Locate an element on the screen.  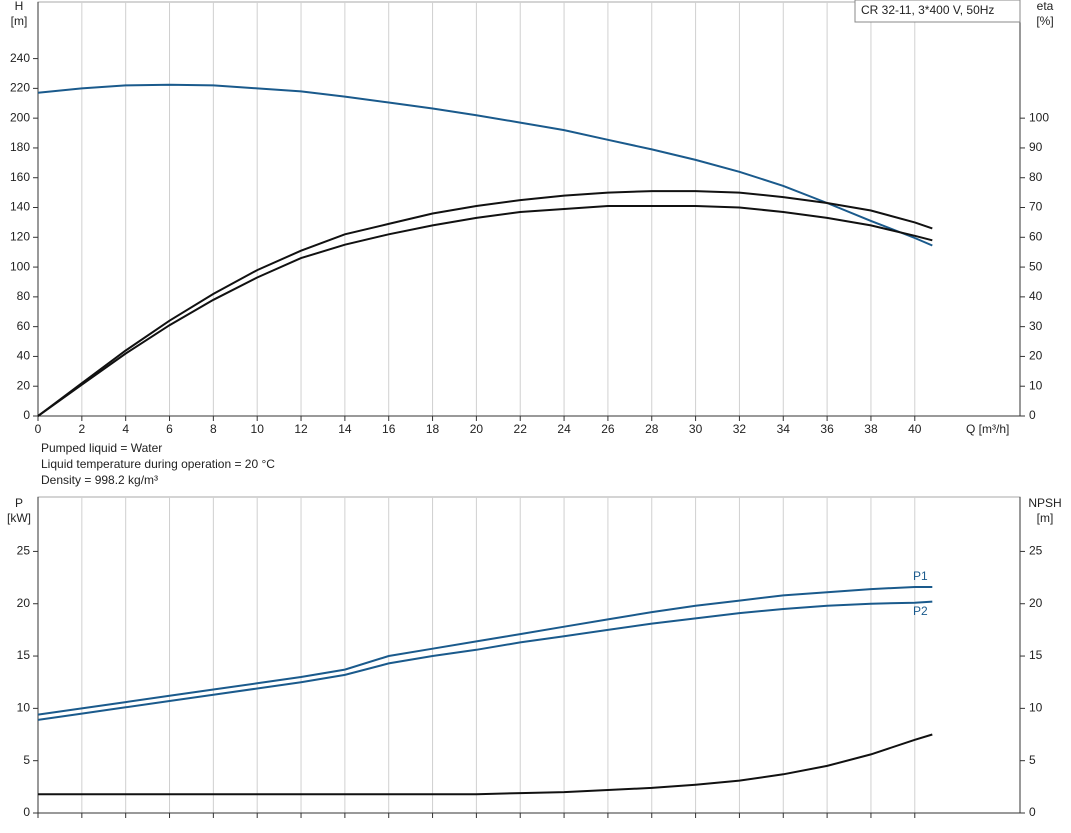
y-tick-label: 160 is located at coordinates (20, 177).